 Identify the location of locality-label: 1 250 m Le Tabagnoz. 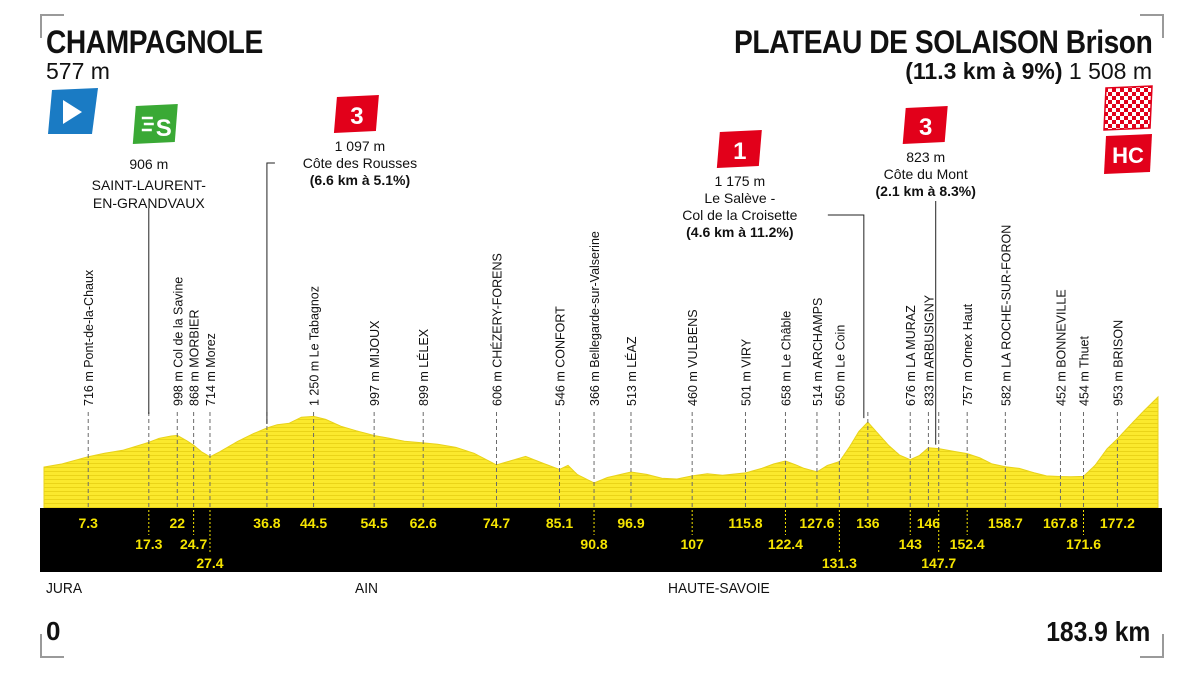
(315, 346).